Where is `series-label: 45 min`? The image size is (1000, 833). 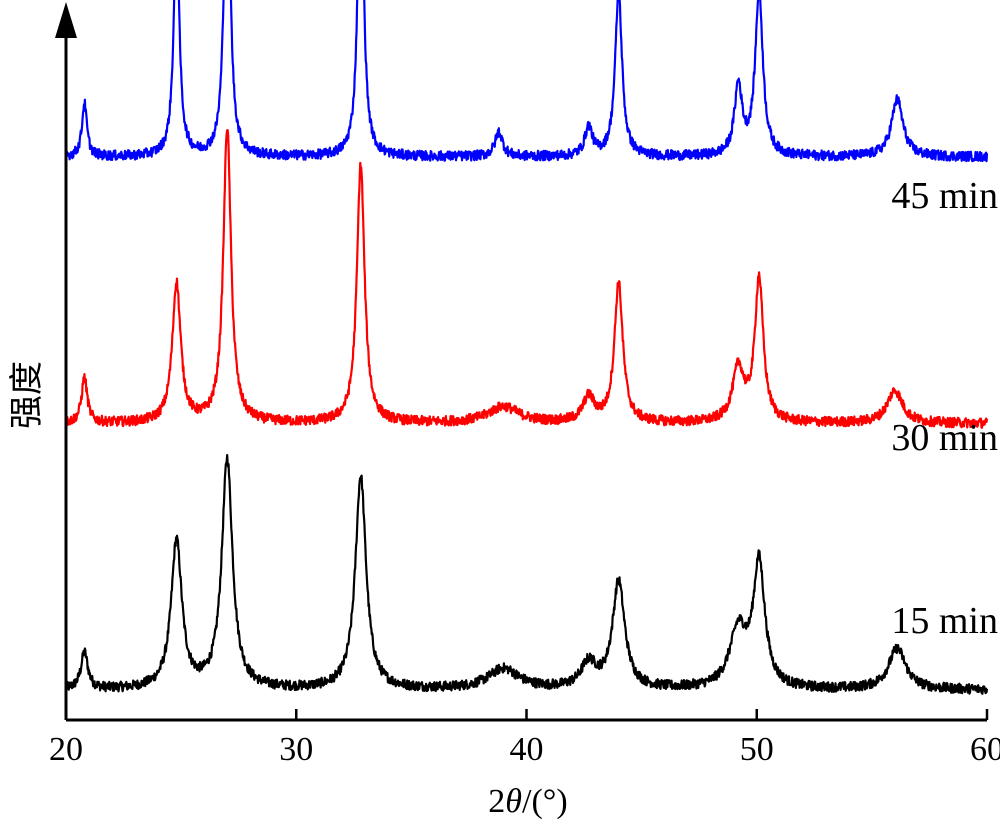 series-label: 45 min is located at coordinates (944, 196).